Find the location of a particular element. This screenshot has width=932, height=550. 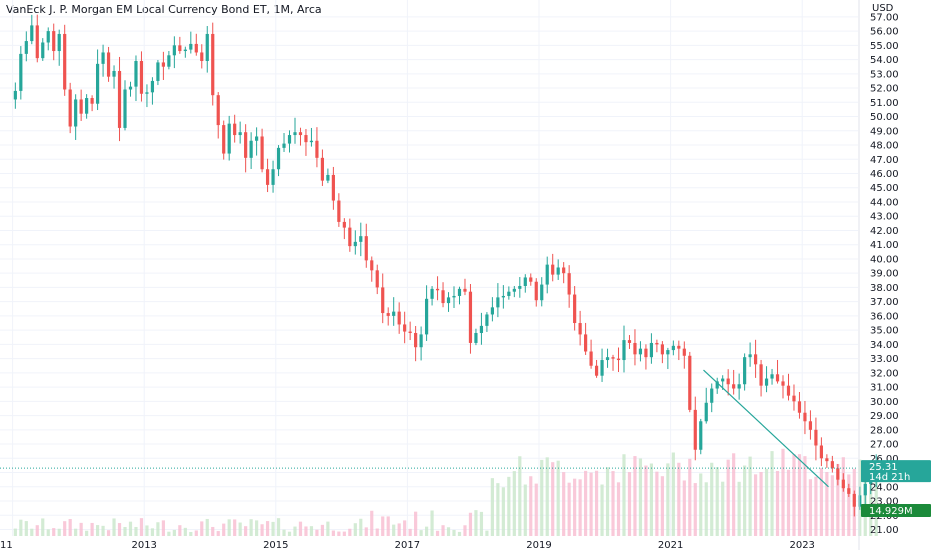

x-axis: 11 2013 2015 2017 2019 2021 2023 is located at coordinates (407, 545).